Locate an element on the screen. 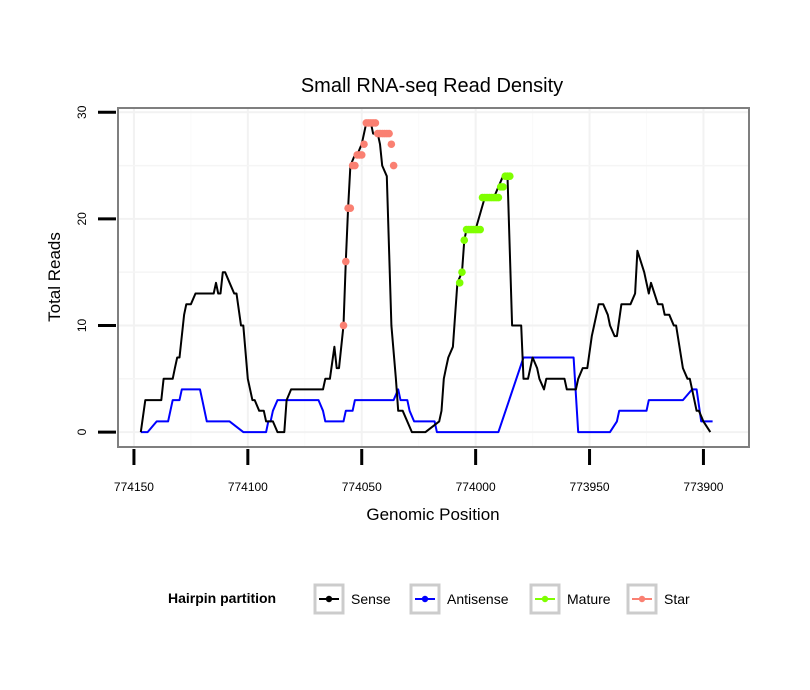 This screenshot has width=810, height=690. series-line-antisense is located at coordinates (426, 395).